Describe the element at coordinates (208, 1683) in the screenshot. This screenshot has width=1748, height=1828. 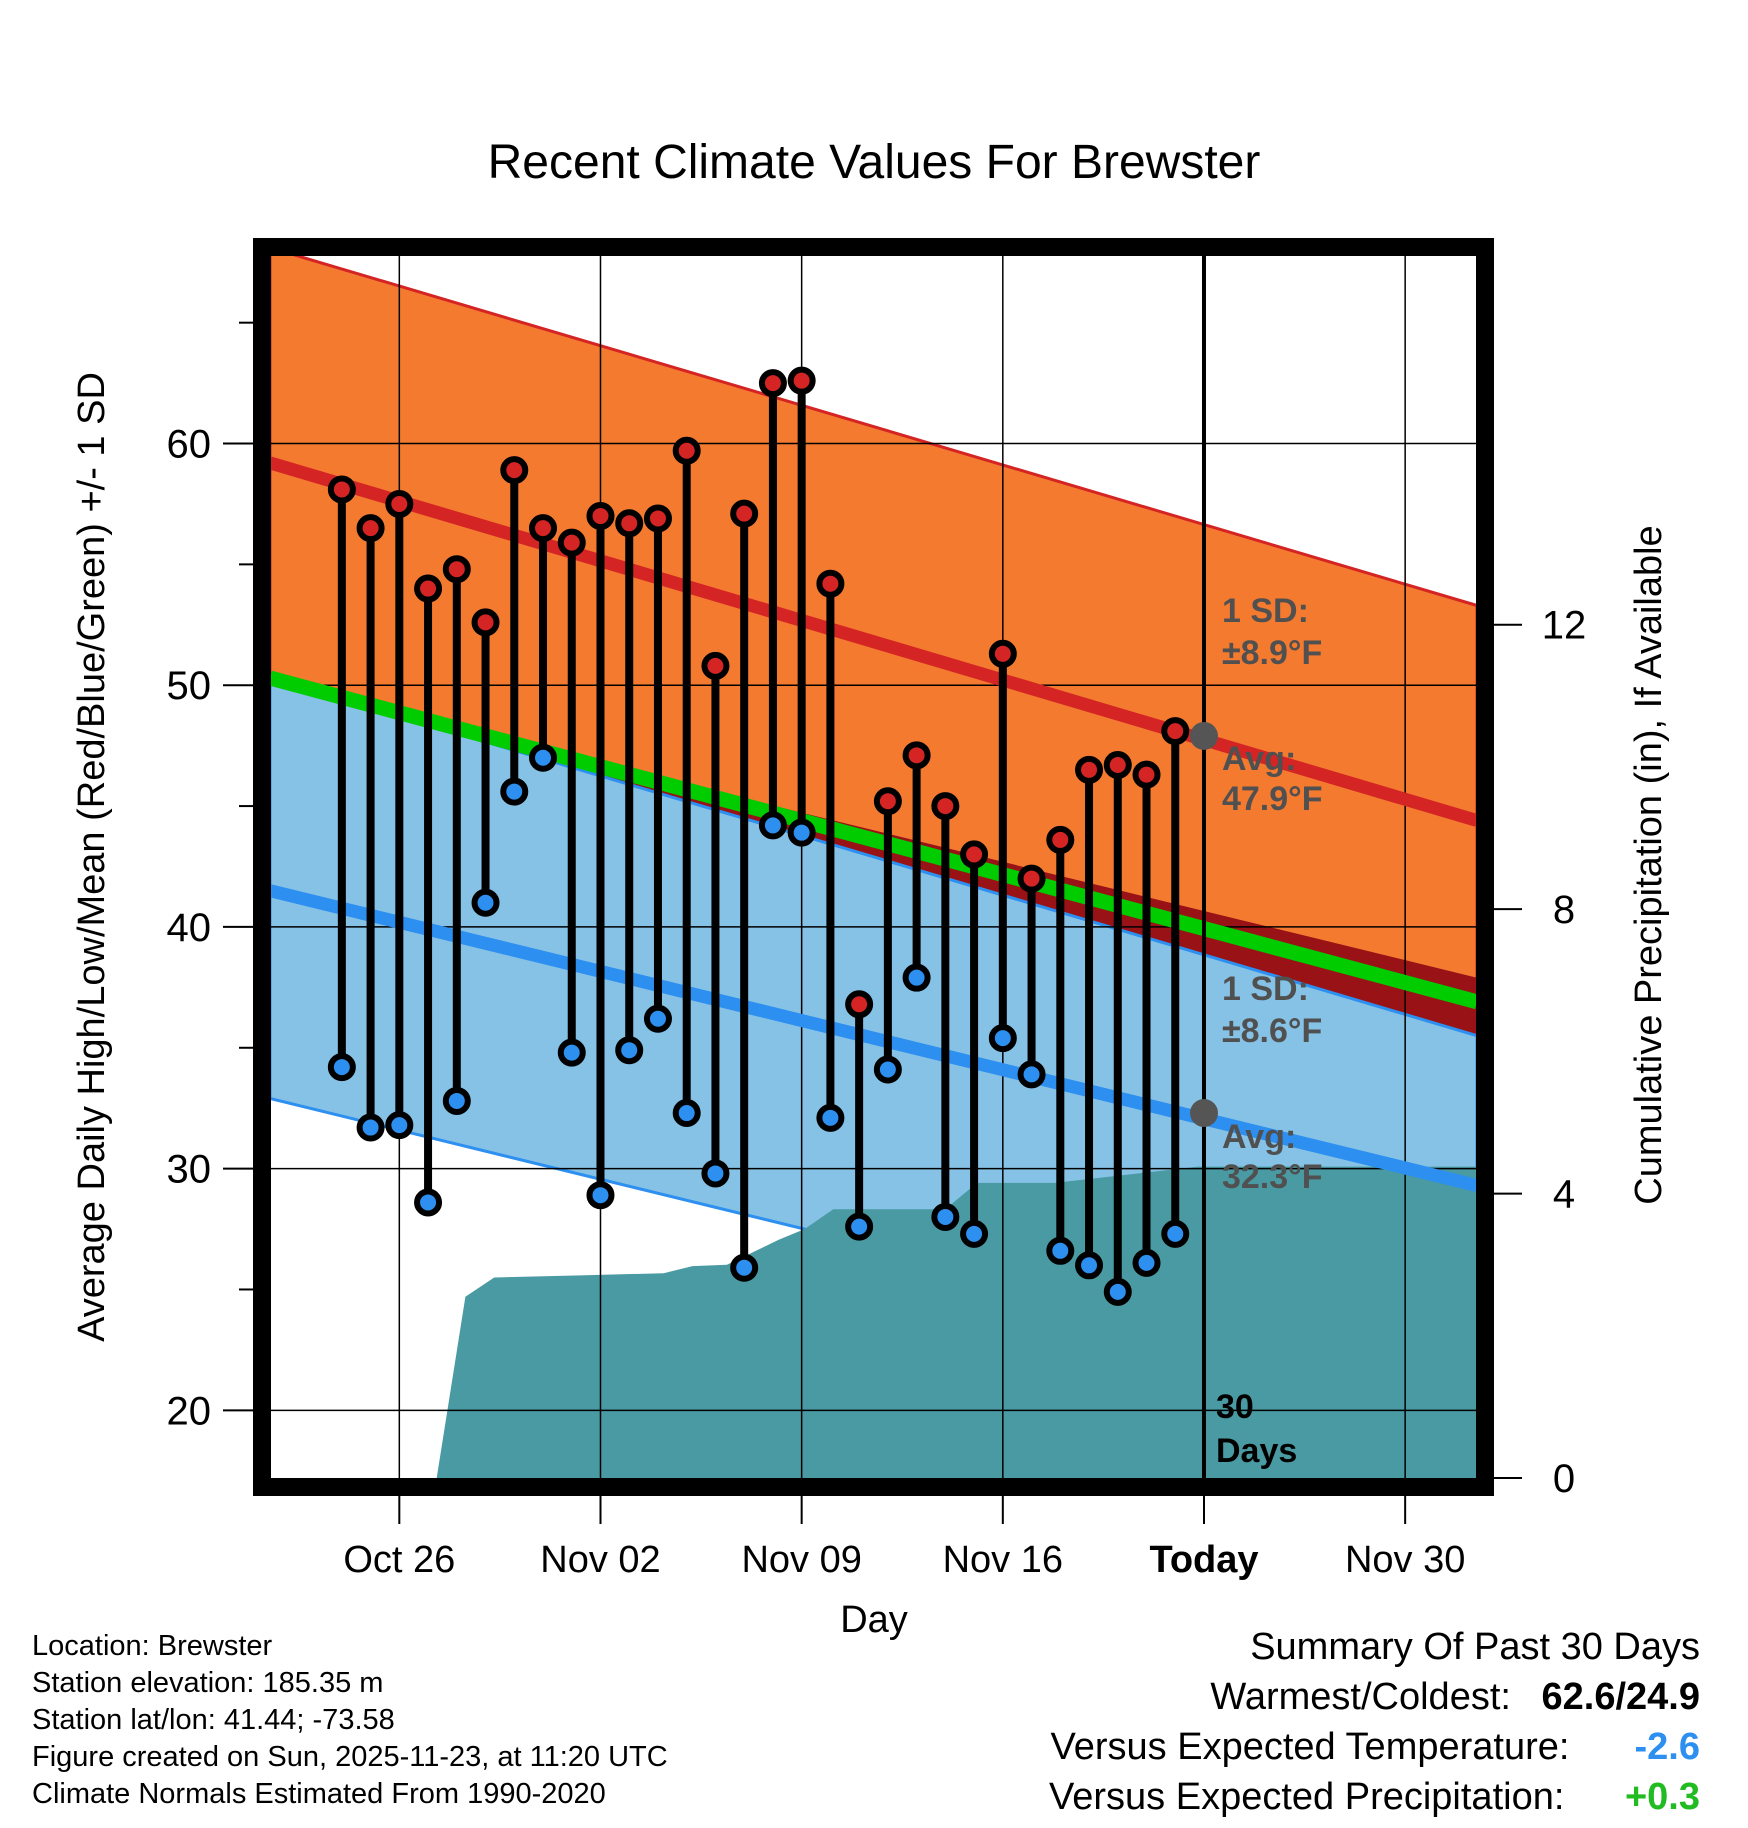
I see `elevation-text: Station elevation: 185.35 m` at that location.